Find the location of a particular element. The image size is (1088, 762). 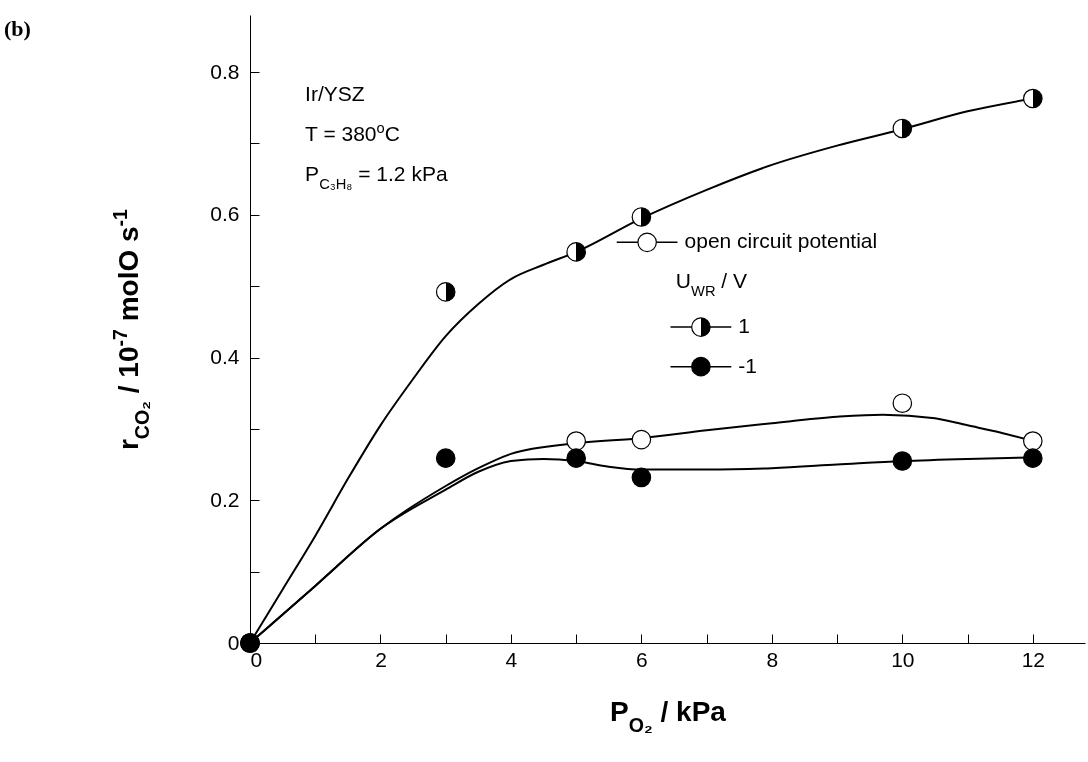

x-tick-label: 6 is located at coordinates (642, 659).